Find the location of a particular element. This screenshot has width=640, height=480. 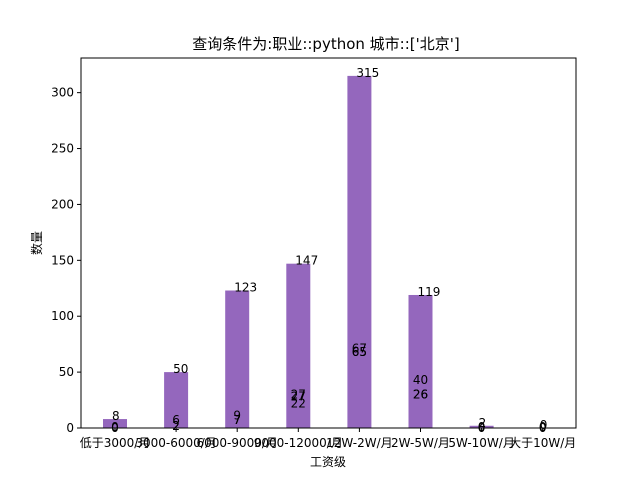

bar-value-label: 123 is located at coordinates (245, 288).